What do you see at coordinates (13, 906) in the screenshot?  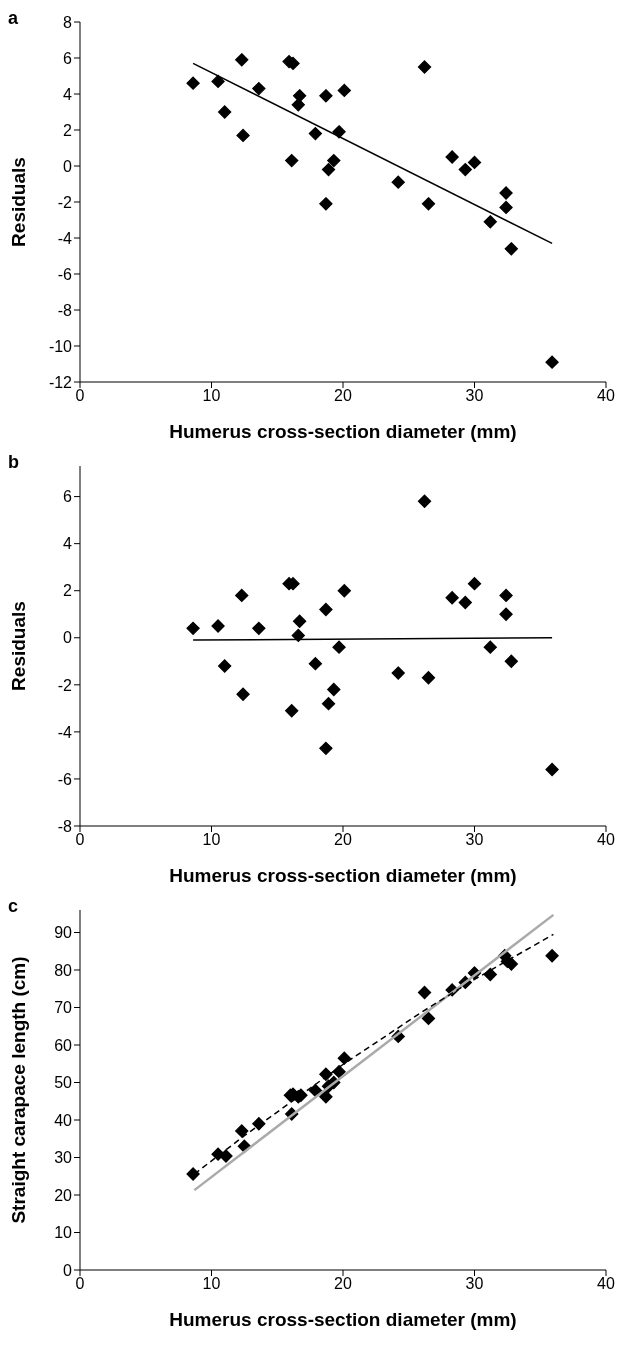 I see `chart-title: c` at bounding box center [13, 906].